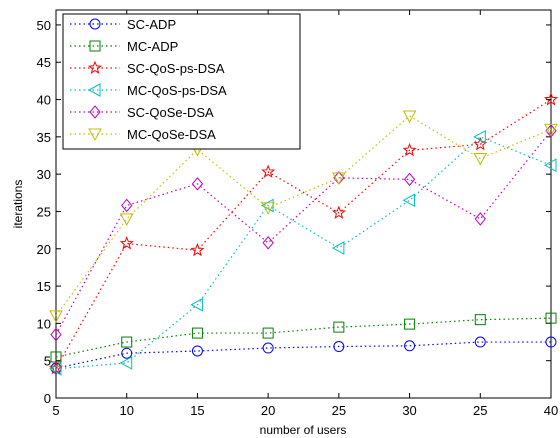  Describe the element at coordinates (268, 410) in the screenshot. I see `x-tick-label: 20` at that location.